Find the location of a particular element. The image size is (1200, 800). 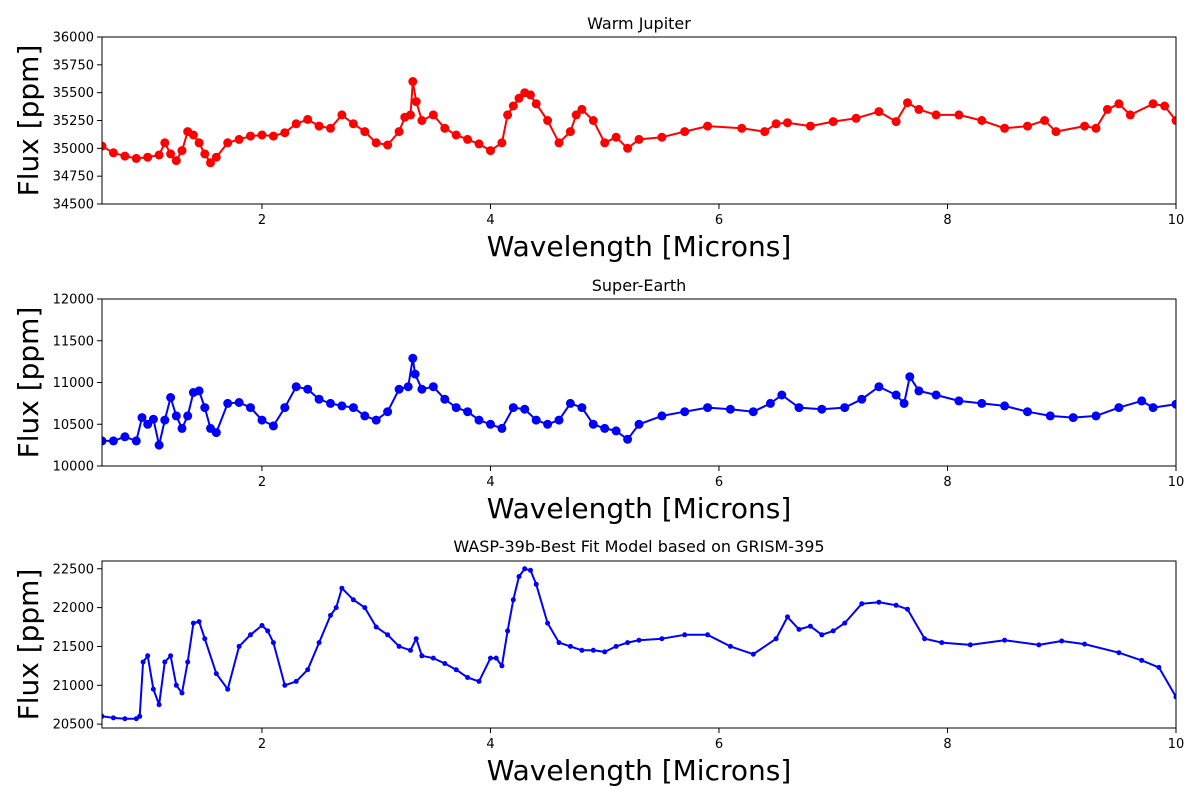

y-tick-label: 22000 is located at coordinates (73, 608).